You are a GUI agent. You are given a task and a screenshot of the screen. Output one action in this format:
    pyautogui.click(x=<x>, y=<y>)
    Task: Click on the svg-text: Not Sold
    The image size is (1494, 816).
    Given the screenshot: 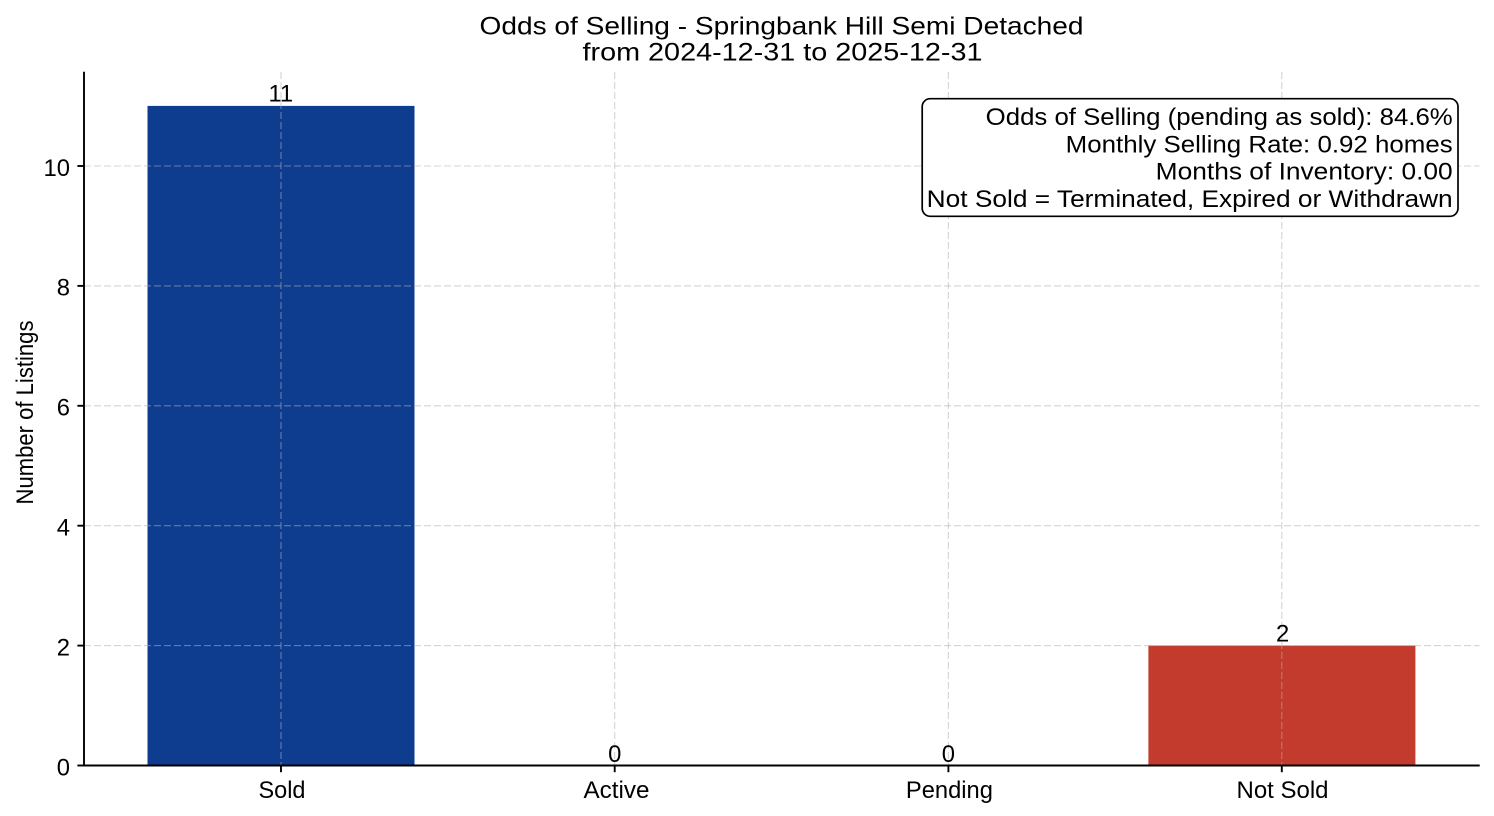 What is the action you would take?
    pyautogui.click(x=1283, y=790)
    